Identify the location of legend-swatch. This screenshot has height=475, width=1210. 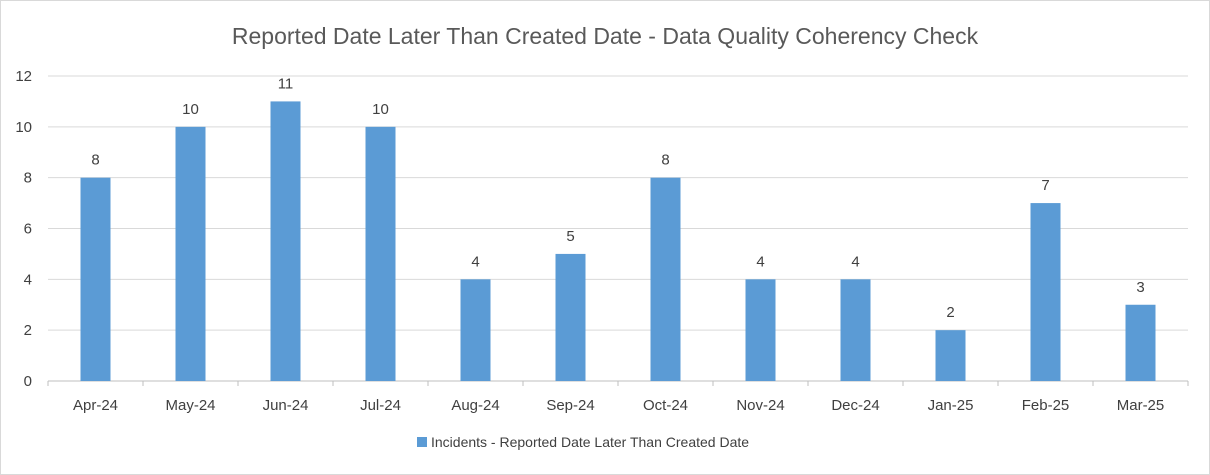
(422, 442).